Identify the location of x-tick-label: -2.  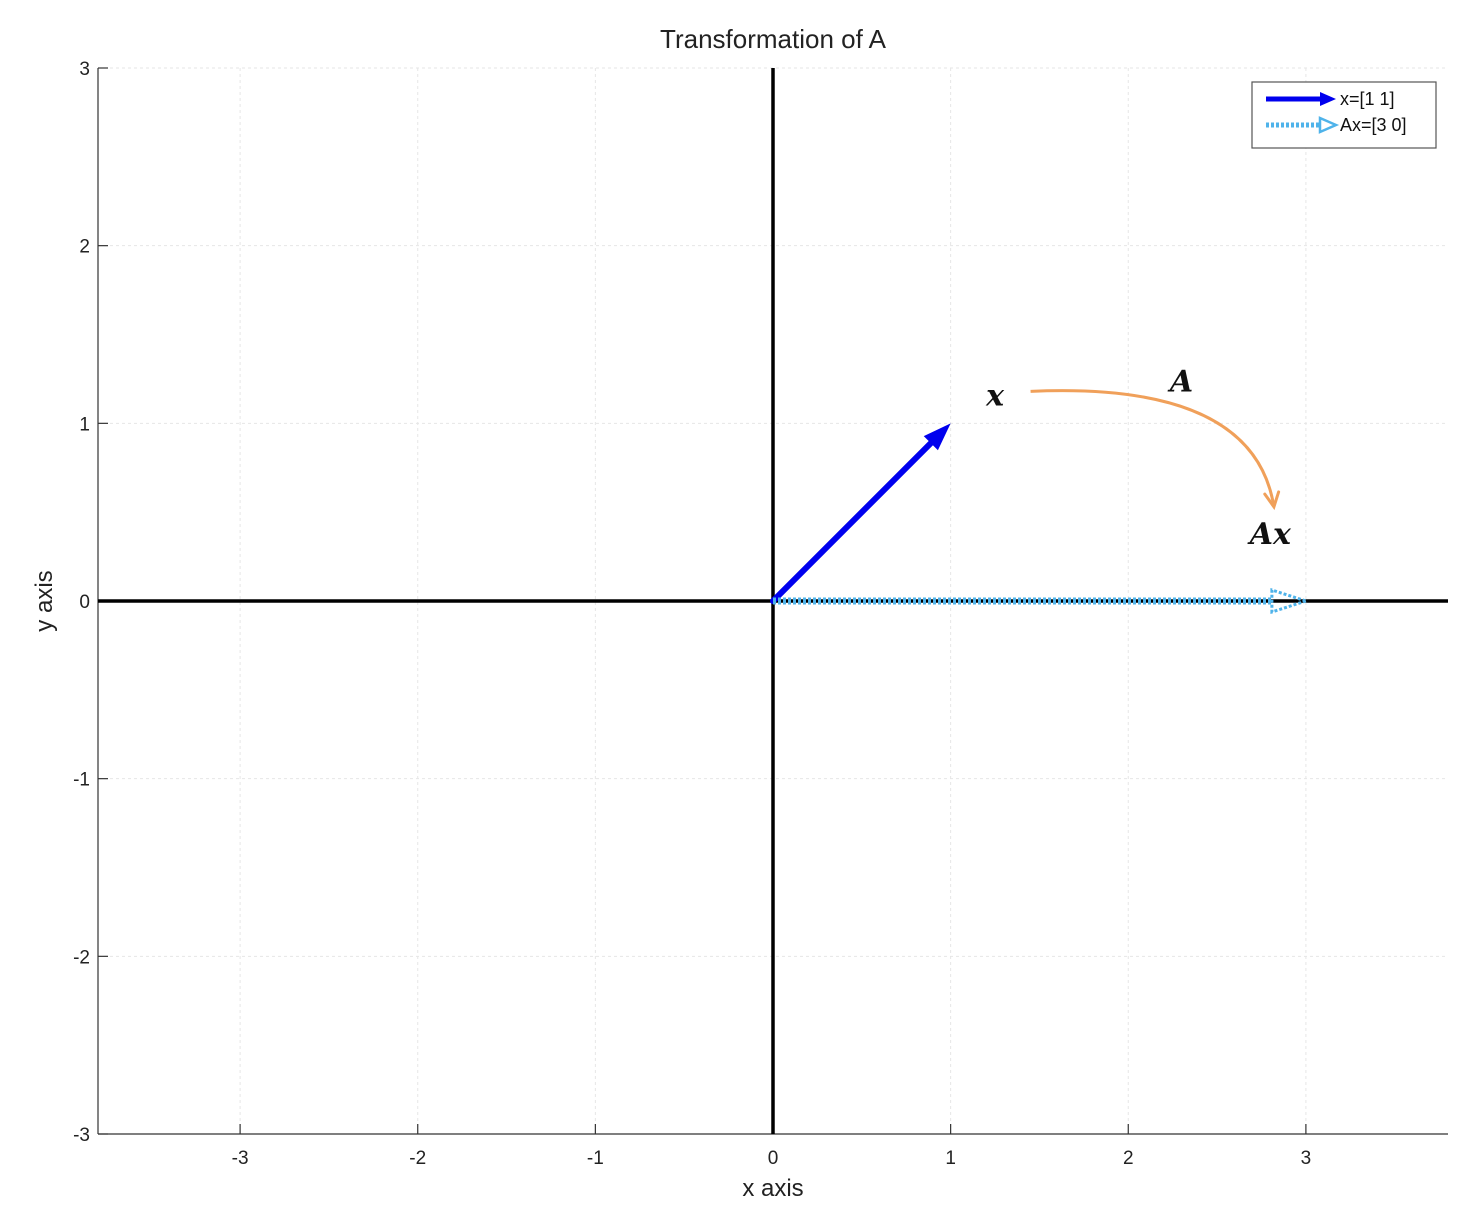
(417, 1158).